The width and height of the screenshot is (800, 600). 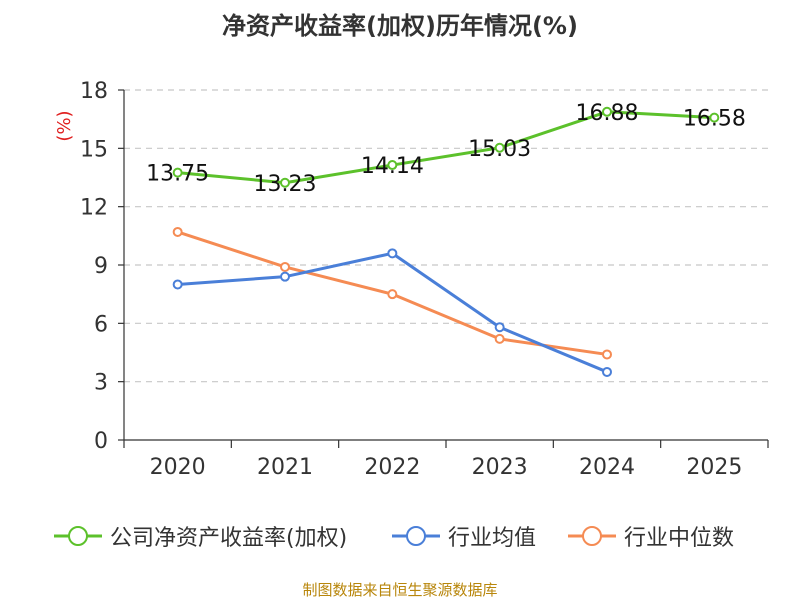 What do you see at coordinates (101, 324) in the screenshot?
I see `y-tick-label: 6` at bounding box center [101, 324].